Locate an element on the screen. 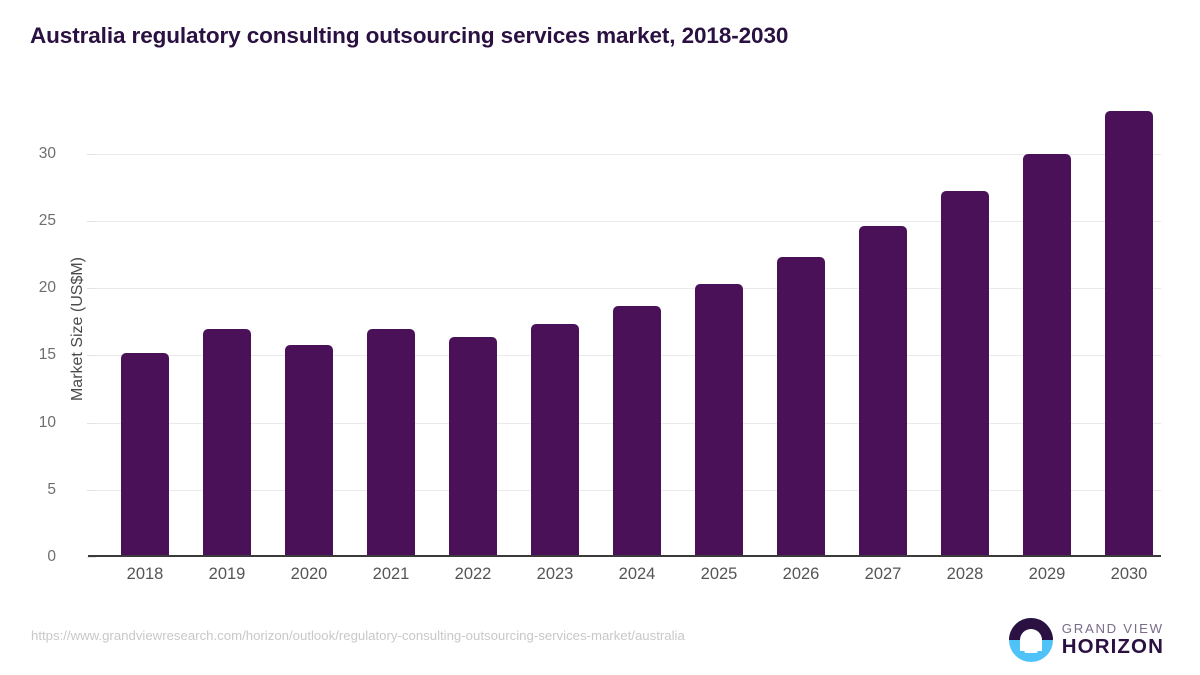  y-axis-tick-label: 25 is located at coordinates (47, 220).